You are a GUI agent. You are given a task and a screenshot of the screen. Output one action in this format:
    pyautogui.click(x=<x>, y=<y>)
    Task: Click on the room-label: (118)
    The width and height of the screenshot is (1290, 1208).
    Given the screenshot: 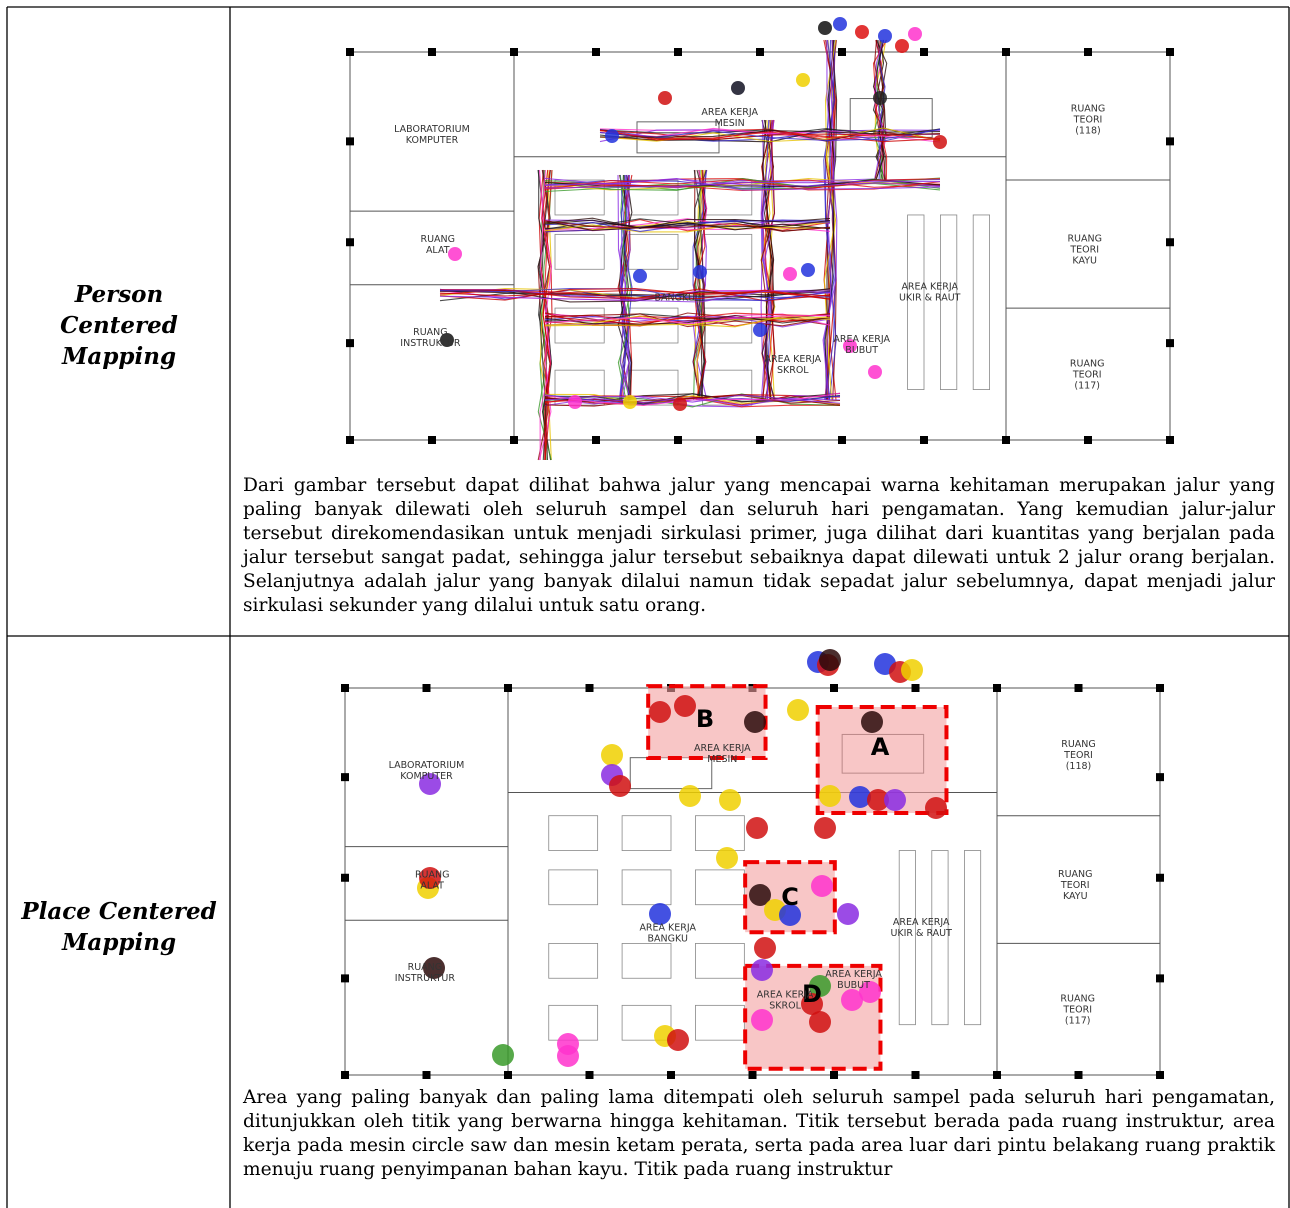 What is the action you would take?
    pyautogui.click(x=1079, y=766)
    